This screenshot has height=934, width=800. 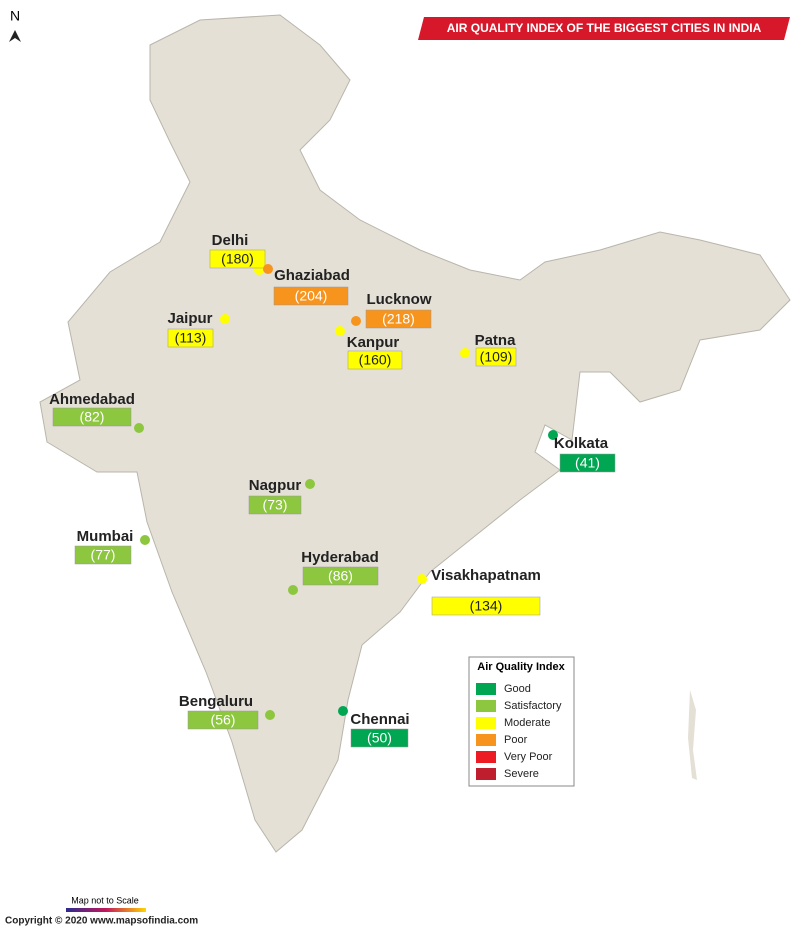 I want to click on aqi-value: (204), so click(x=311, y=296).